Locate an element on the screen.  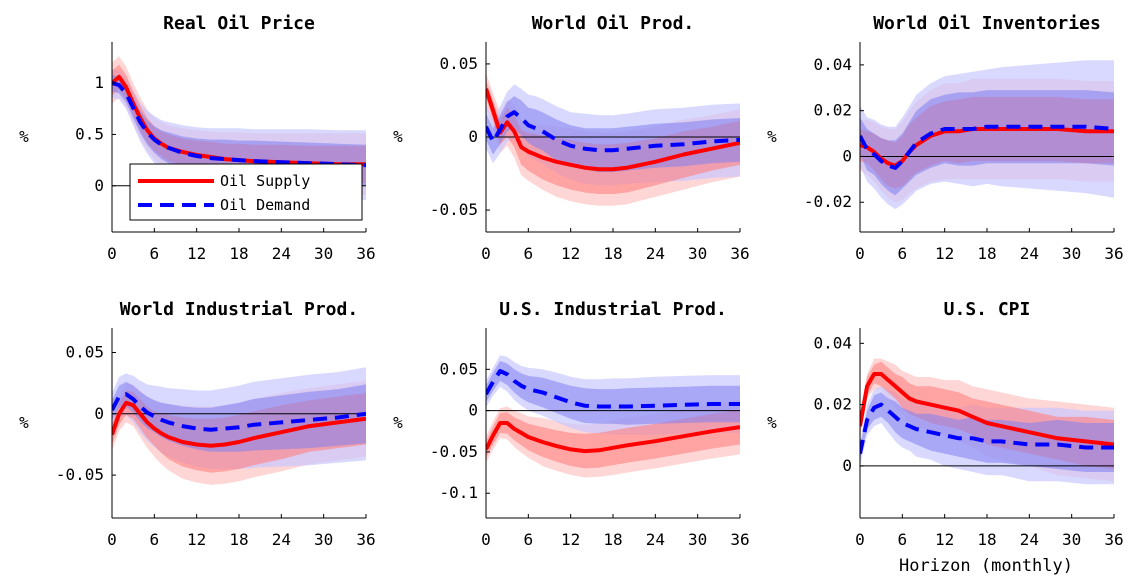
legend-label-oil-demand: Oil Demand is located at coordinates (265, 205).